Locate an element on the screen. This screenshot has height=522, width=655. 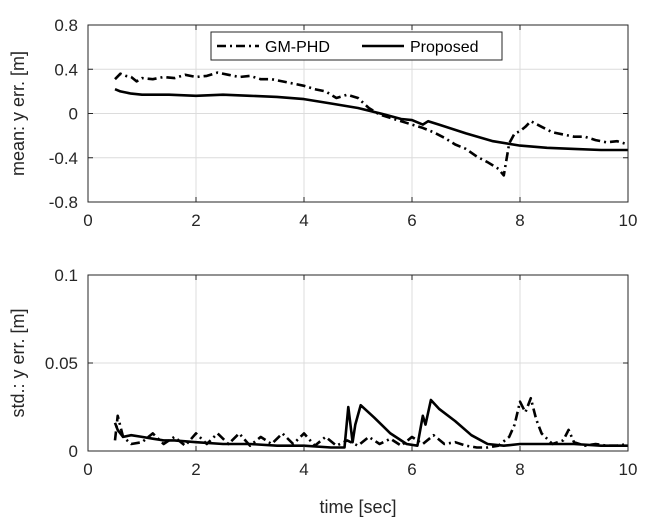
legend-label: Proposed is located at coordinates (444, 47).